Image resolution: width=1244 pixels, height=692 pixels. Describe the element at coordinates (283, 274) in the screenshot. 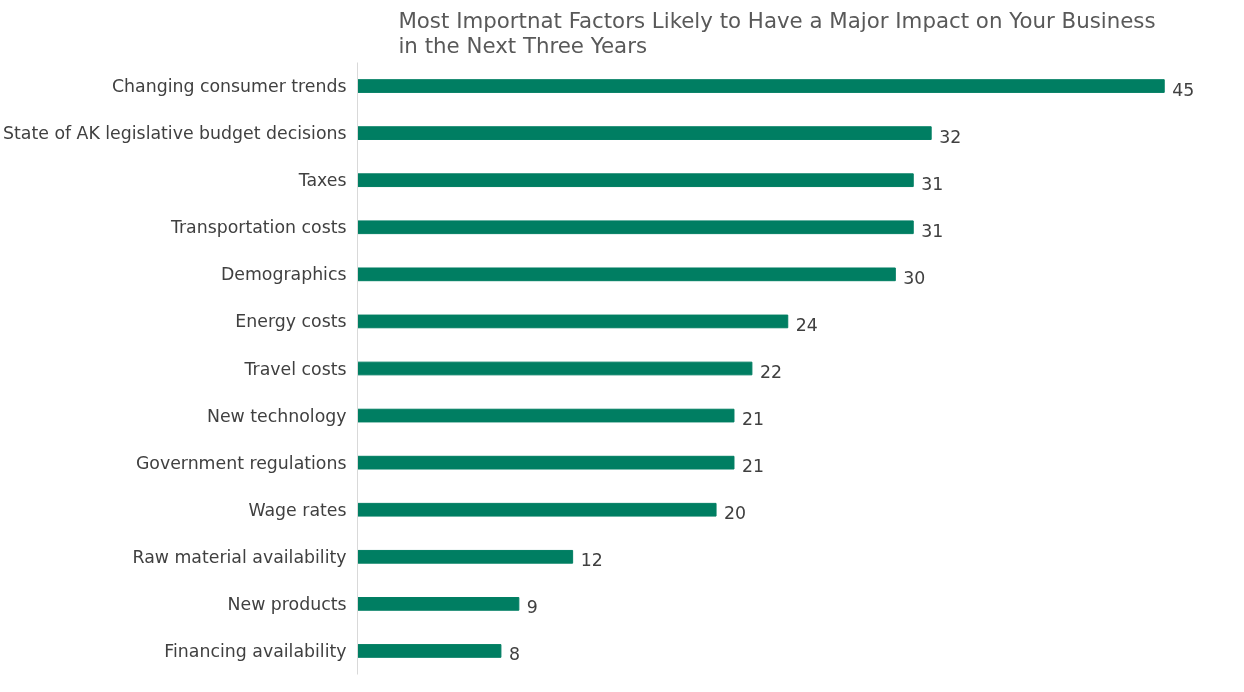

I see `y-tick-label: Demographics` at that location.